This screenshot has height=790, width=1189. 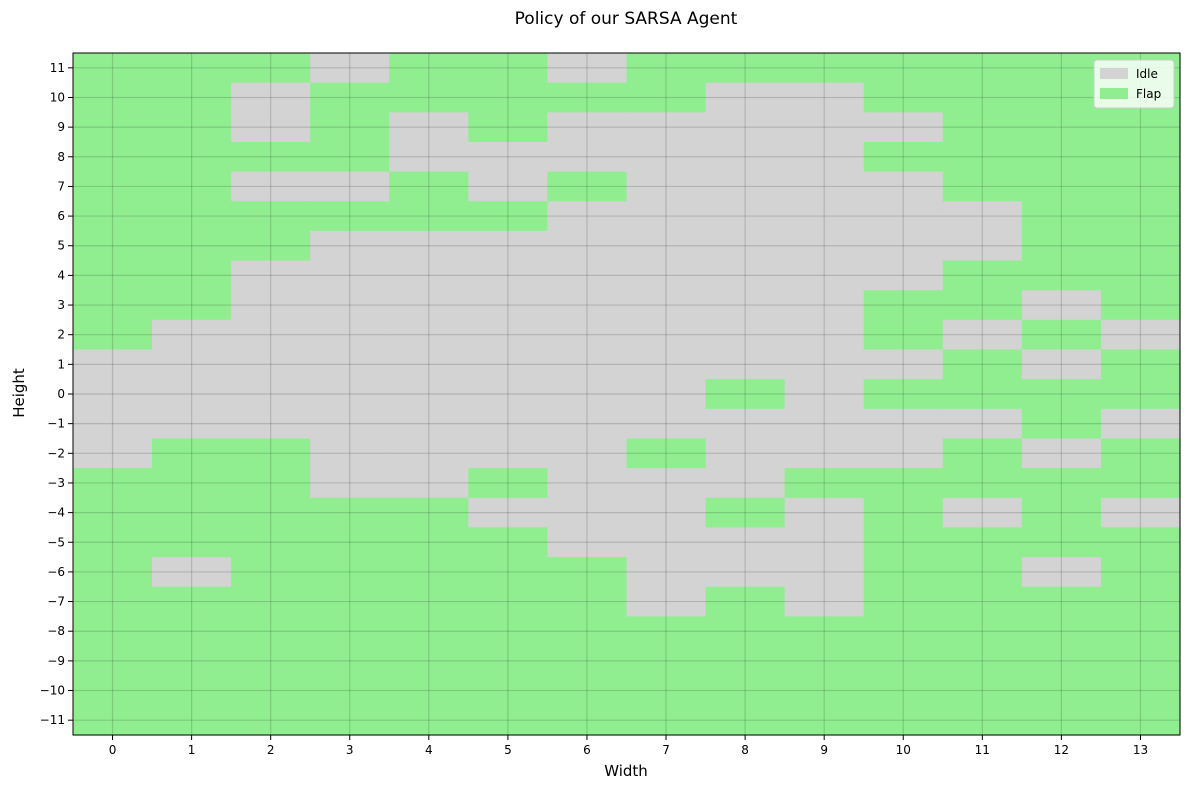 What do you see at coordinates (61, 127) in the screenshot?
I see `y-tick-label: 9` at bounding box center [61, 127].